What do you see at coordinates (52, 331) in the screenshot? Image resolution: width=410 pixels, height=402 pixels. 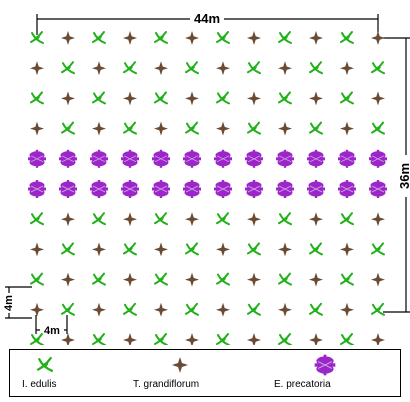 I see `spacing-horizontal-label: 4m` at bounding box center [52, 331].